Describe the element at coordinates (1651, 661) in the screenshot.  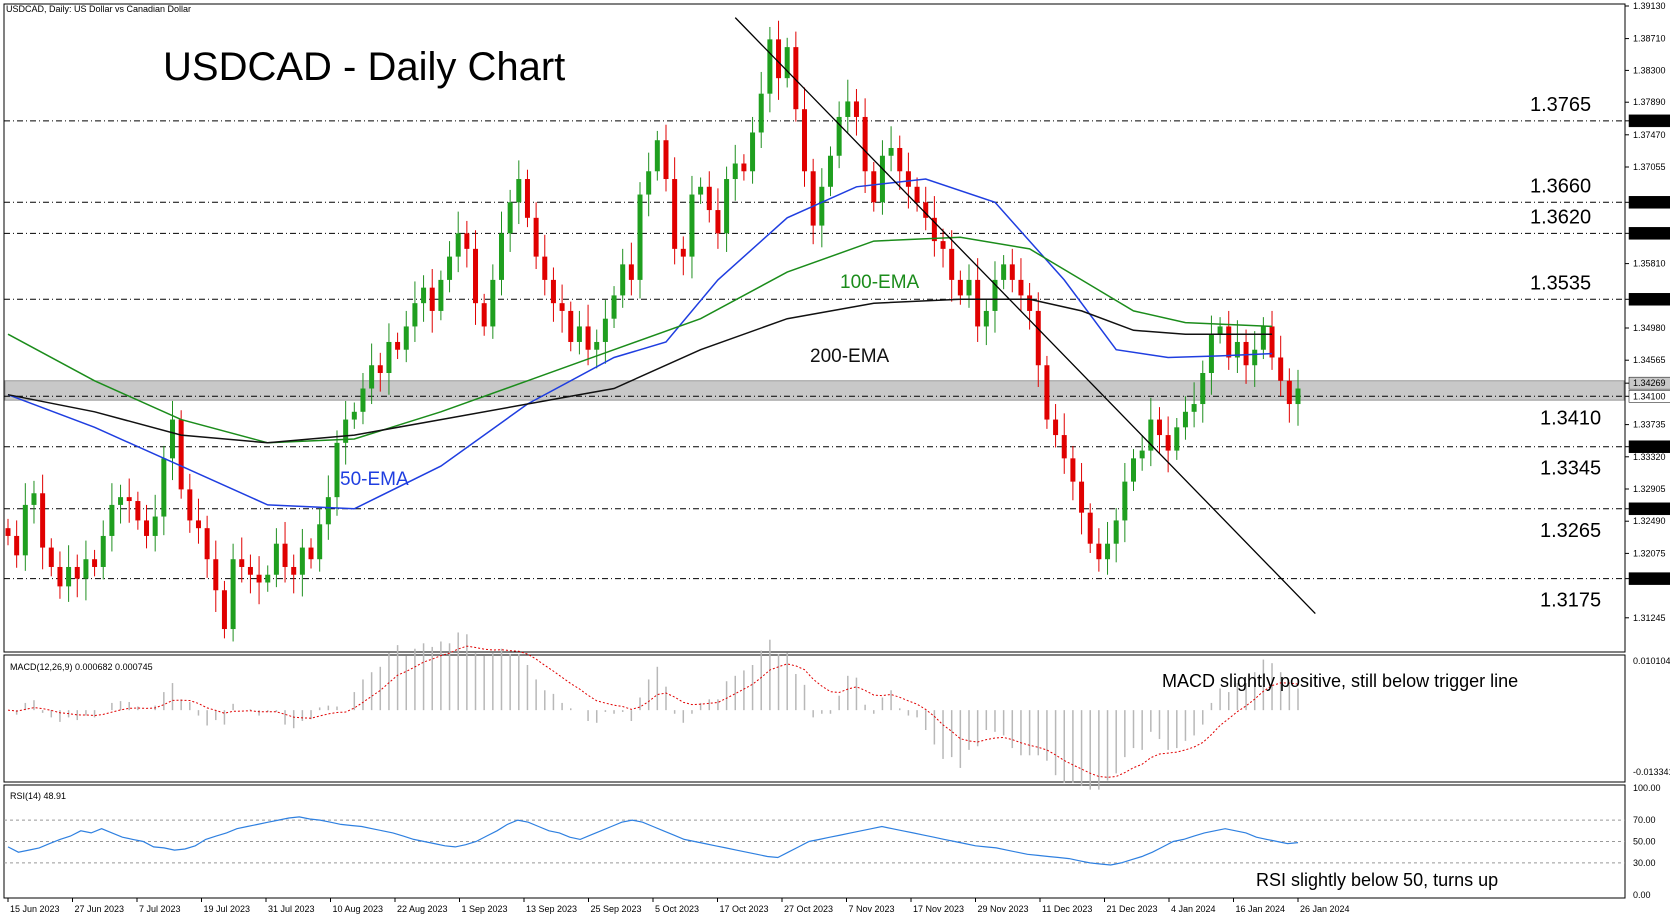
I see `macd-tick-label: 0.010104` at that location.